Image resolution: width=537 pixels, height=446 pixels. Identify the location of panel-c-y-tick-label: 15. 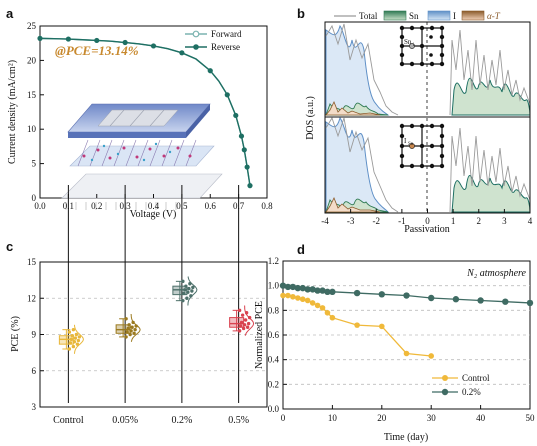
(32, 262).